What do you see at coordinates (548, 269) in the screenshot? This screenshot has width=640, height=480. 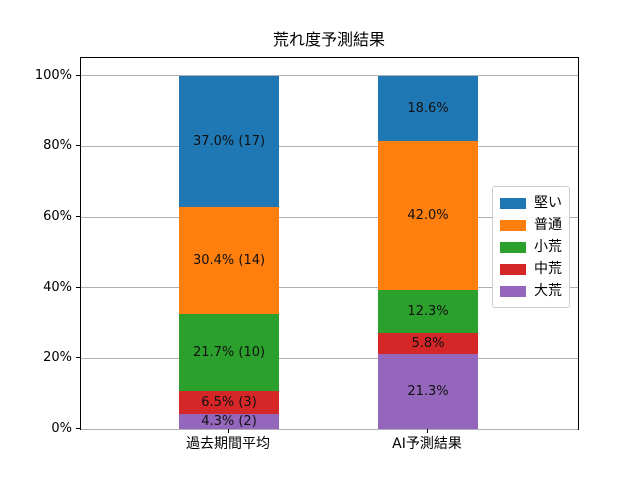 I see `legend-label-中荒: 中荒` at bounding box center [548, 269].